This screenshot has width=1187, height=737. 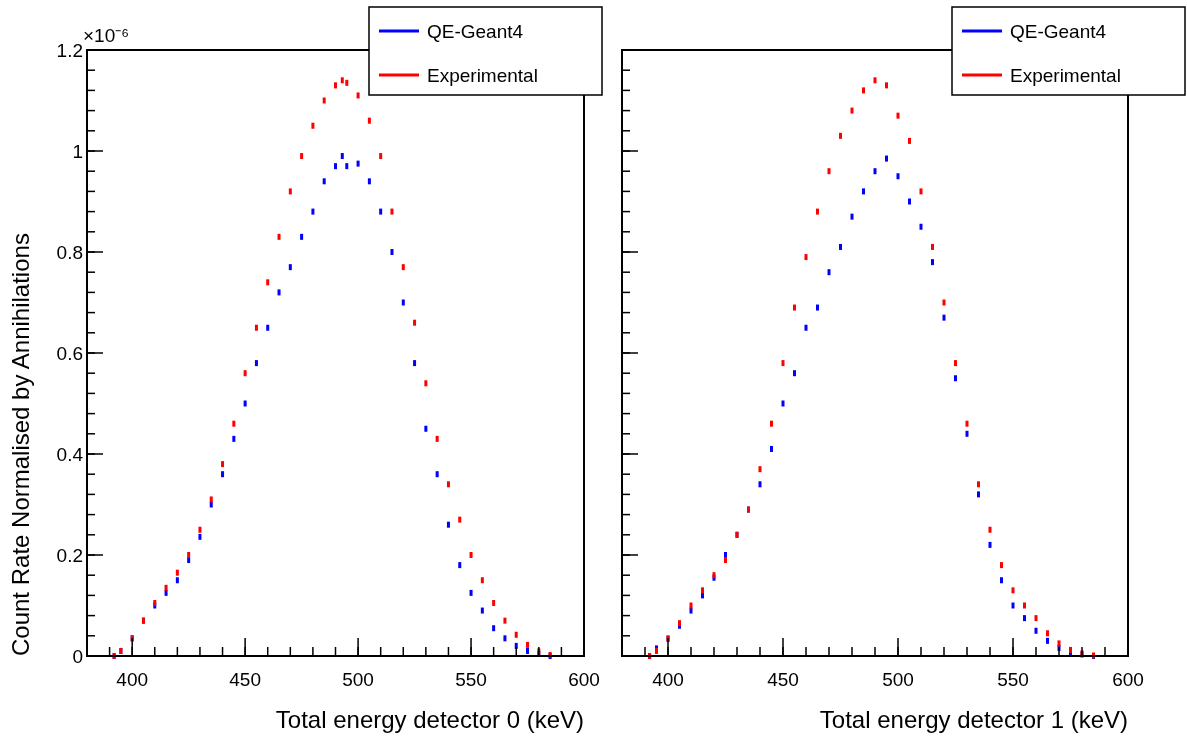 What do you see at coordinates (77, 151) in the screenshot?
I see `y-tick-label: 1` at bounding box center [77, 151].